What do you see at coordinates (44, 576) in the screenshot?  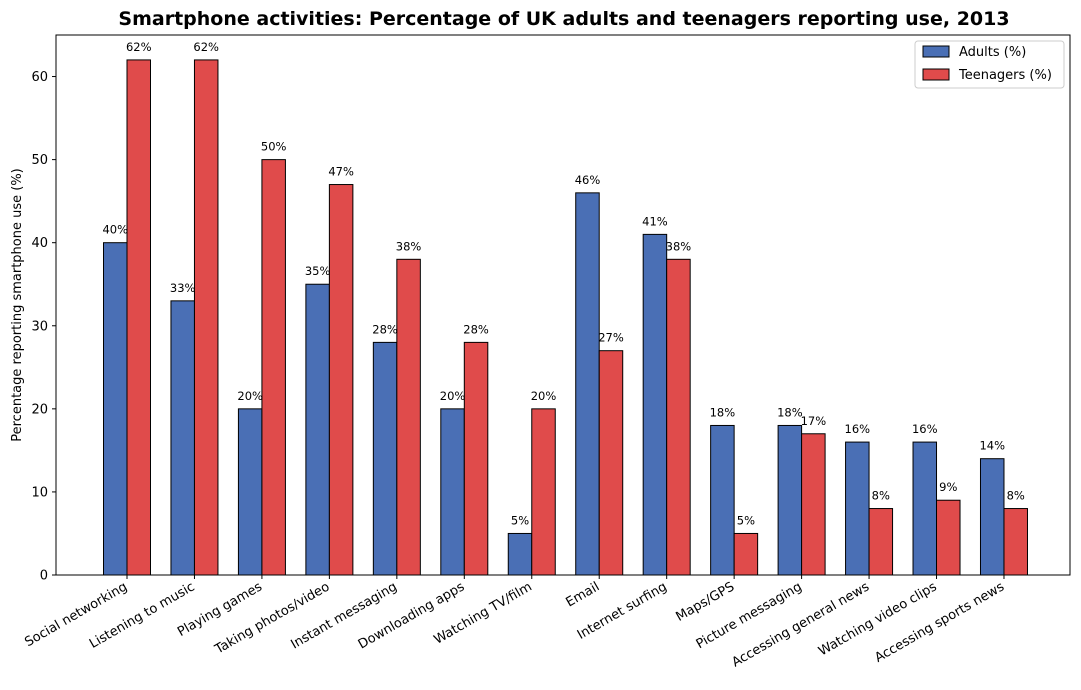 I see `y-tick-label-0: 0` at bounding box center [44, 576].